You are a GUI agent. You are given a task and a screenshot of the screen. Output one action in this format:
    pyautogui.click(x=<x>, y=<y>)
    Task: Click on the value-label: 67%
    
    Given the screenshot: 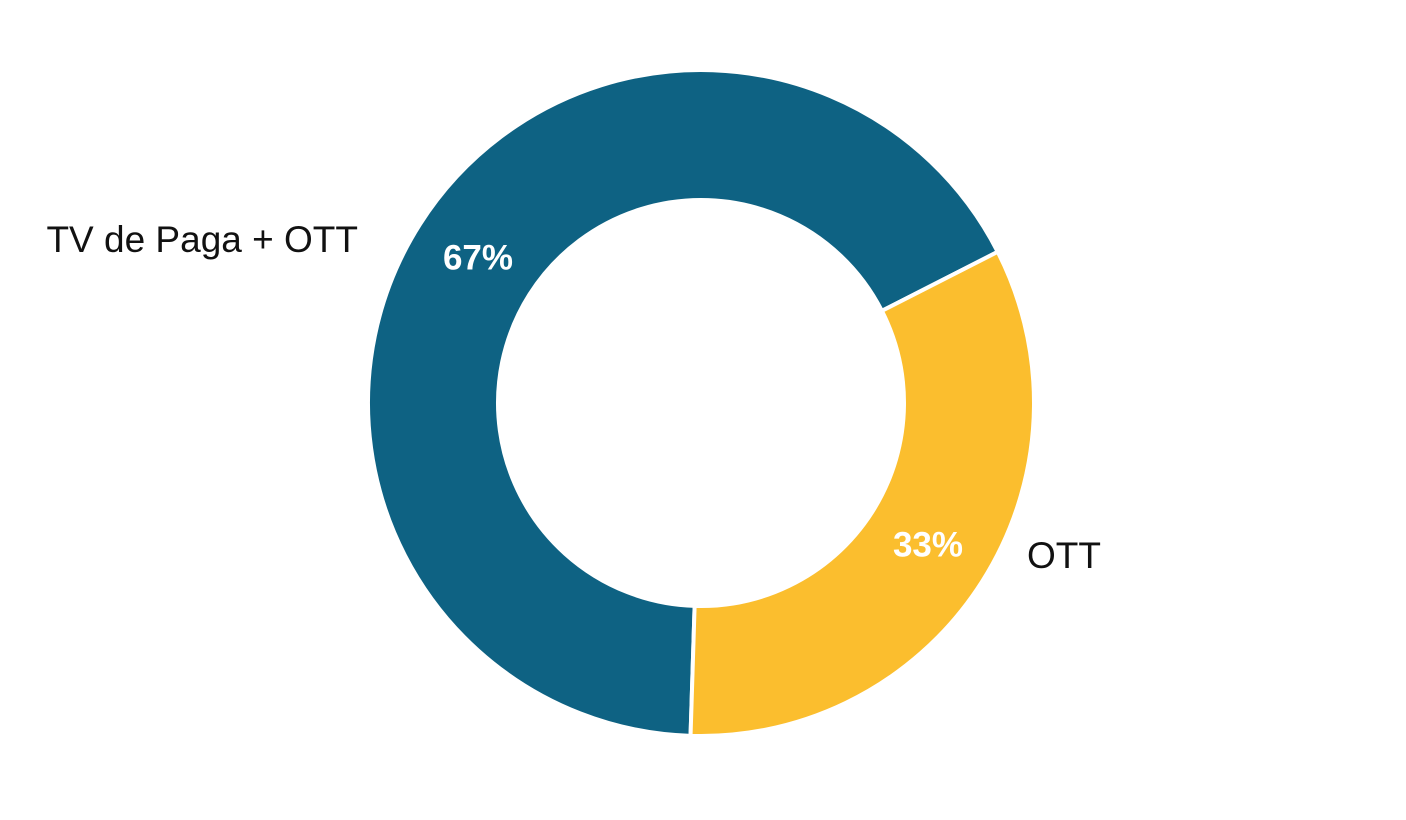 What is the action you would take?
    pyautogui.click(x=478, y=257)
    